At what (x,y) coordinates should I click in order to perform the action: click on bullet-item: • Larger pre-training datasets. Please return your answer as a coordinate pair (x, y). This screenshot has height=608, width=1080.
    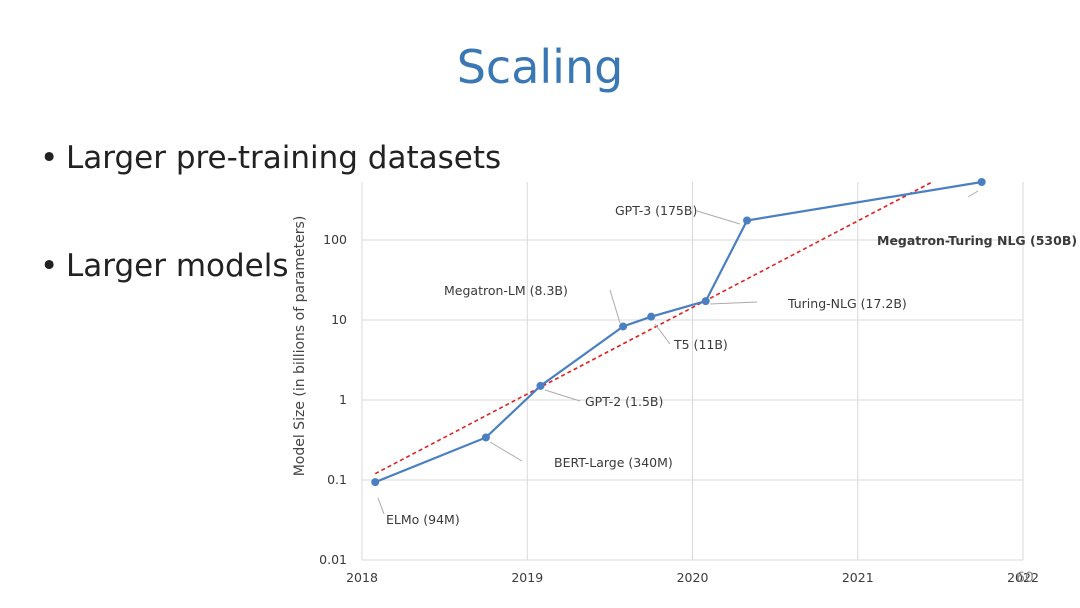
    Looking at the image, I should click on (270, 158).